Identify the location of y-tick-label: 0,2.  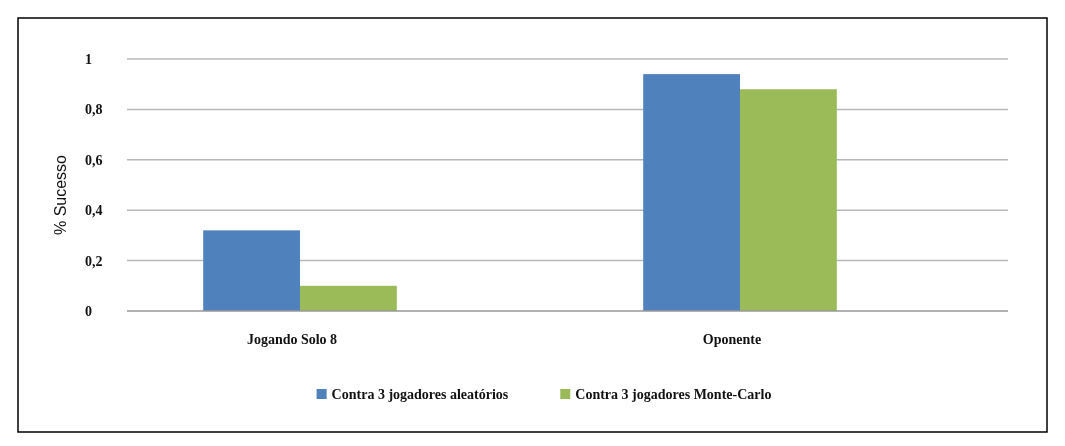
(94, 261).